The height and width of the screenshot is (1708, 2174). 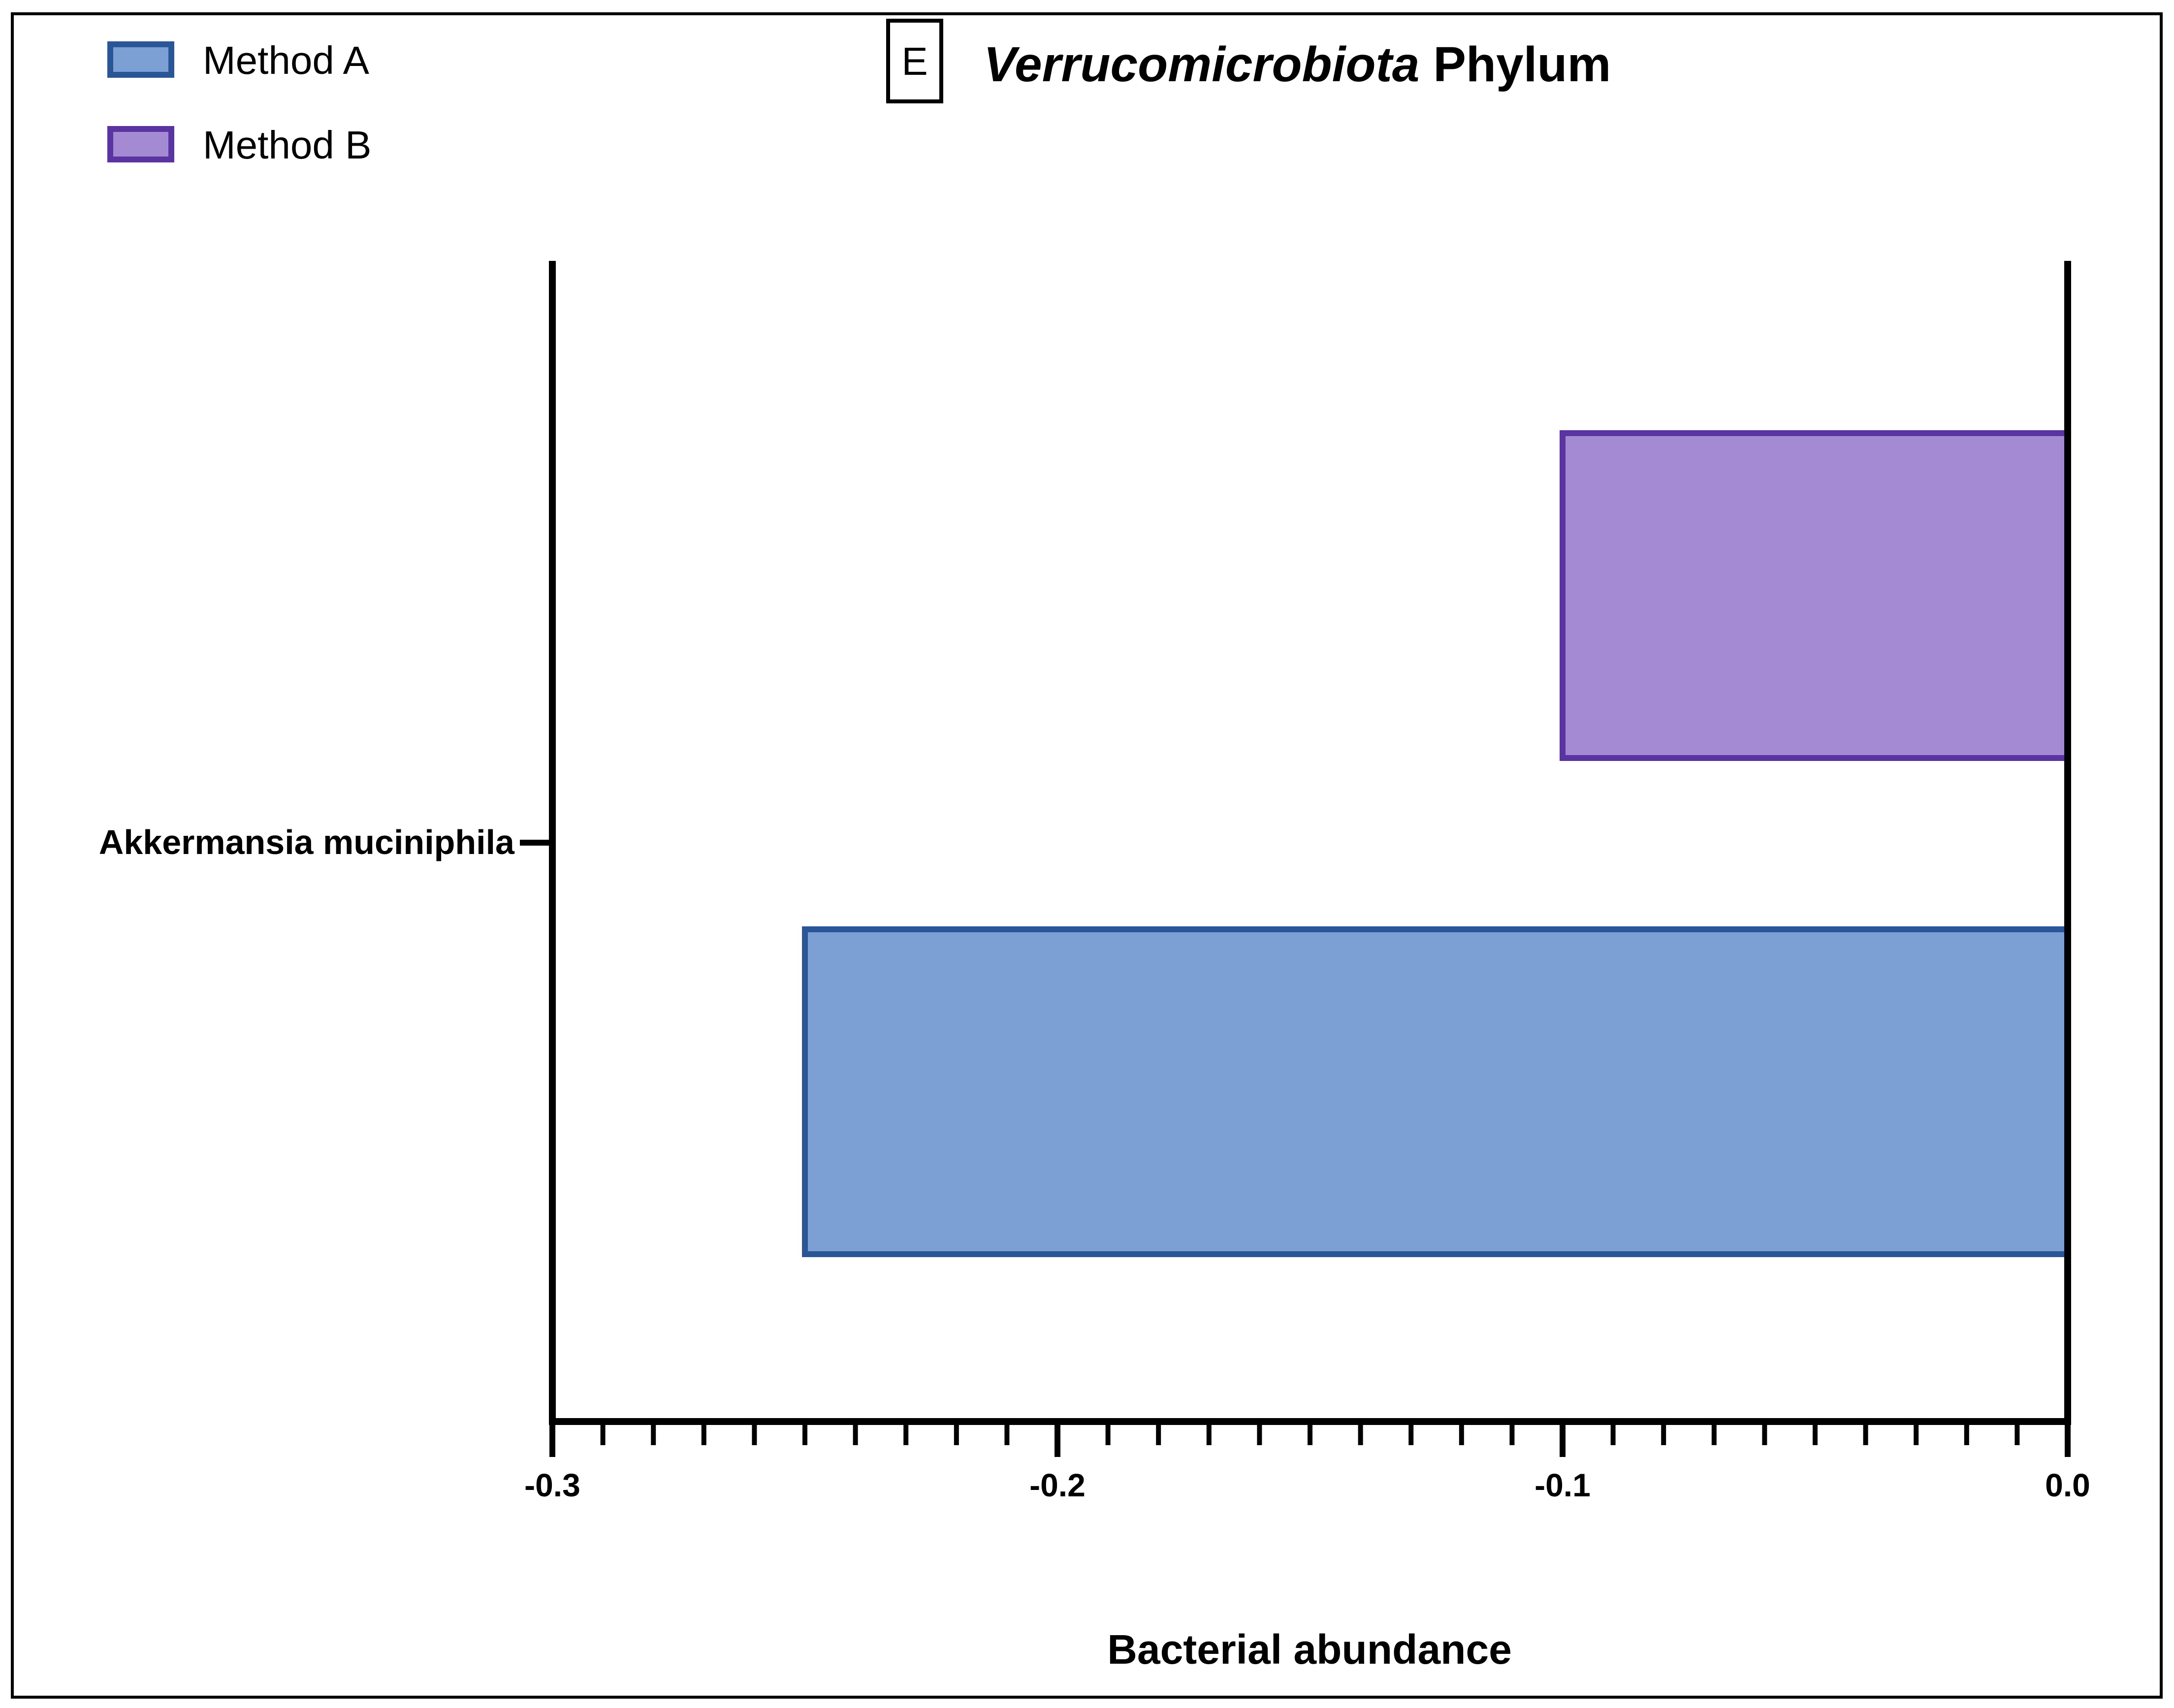 I want to click on x-tick-label: -0.2, so click(x=1057, y=1485).